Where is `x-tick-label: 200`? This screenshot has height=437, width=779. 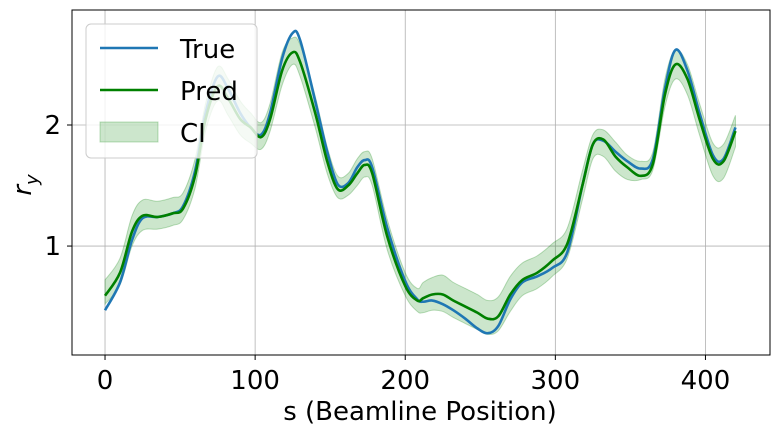 x-tick-label: 200 is located at coordinates (405, 381).